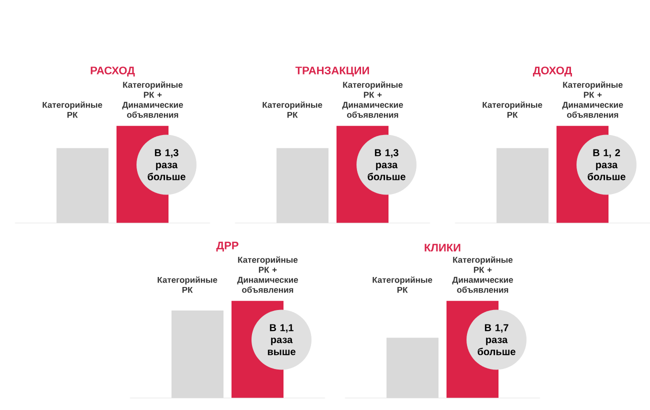 Image resolution: width=650 pixels, height=410 pixels. Describe the element at coordinates (607, 164) in the screenshot. I see `annotation: В 1, 2 раза больше` at that location.